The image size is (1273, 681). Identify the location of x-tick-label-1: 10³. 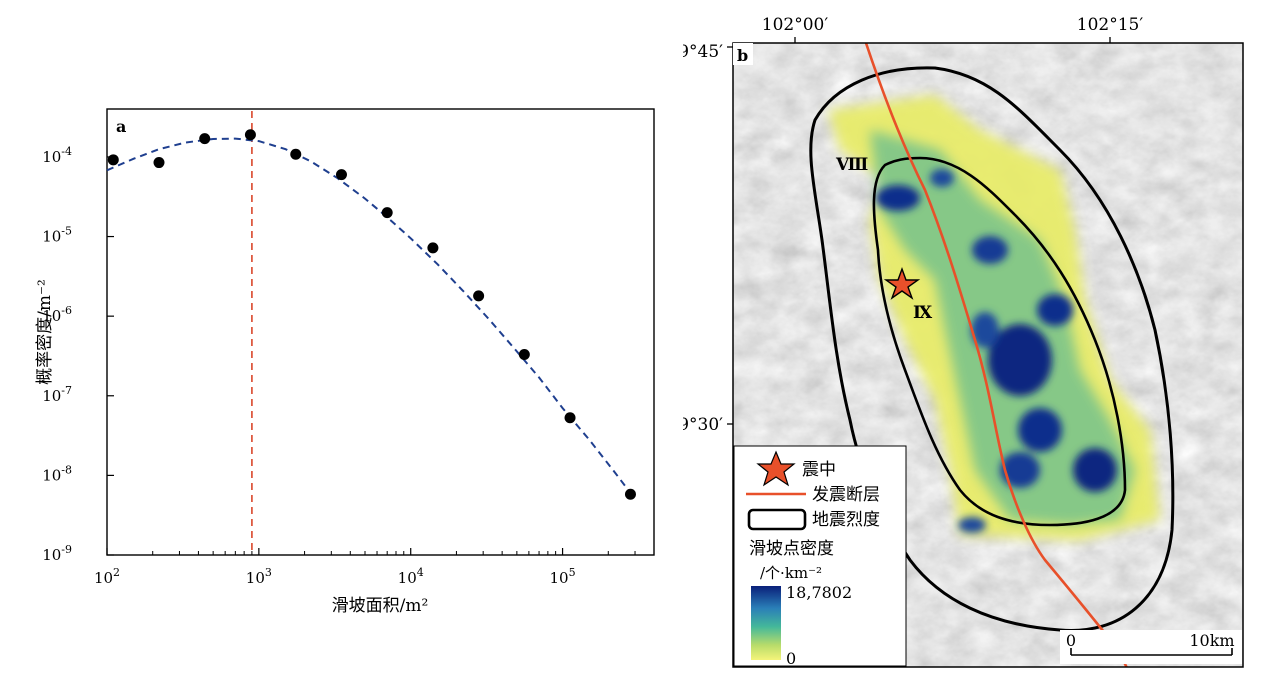
(259, 576).